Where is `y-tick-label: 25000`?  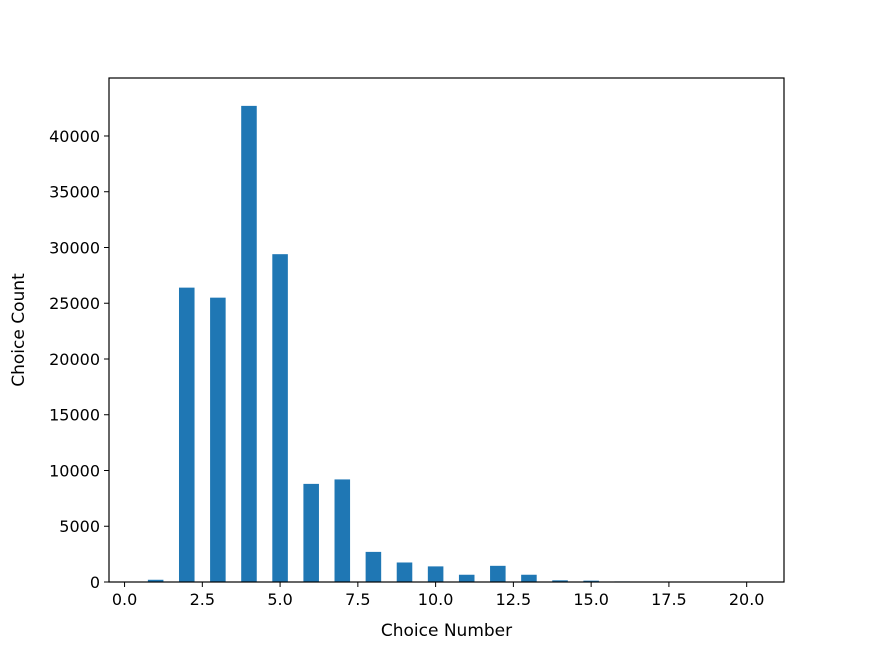
y-tick-label: 25000 is located at coordinates (74, 303).